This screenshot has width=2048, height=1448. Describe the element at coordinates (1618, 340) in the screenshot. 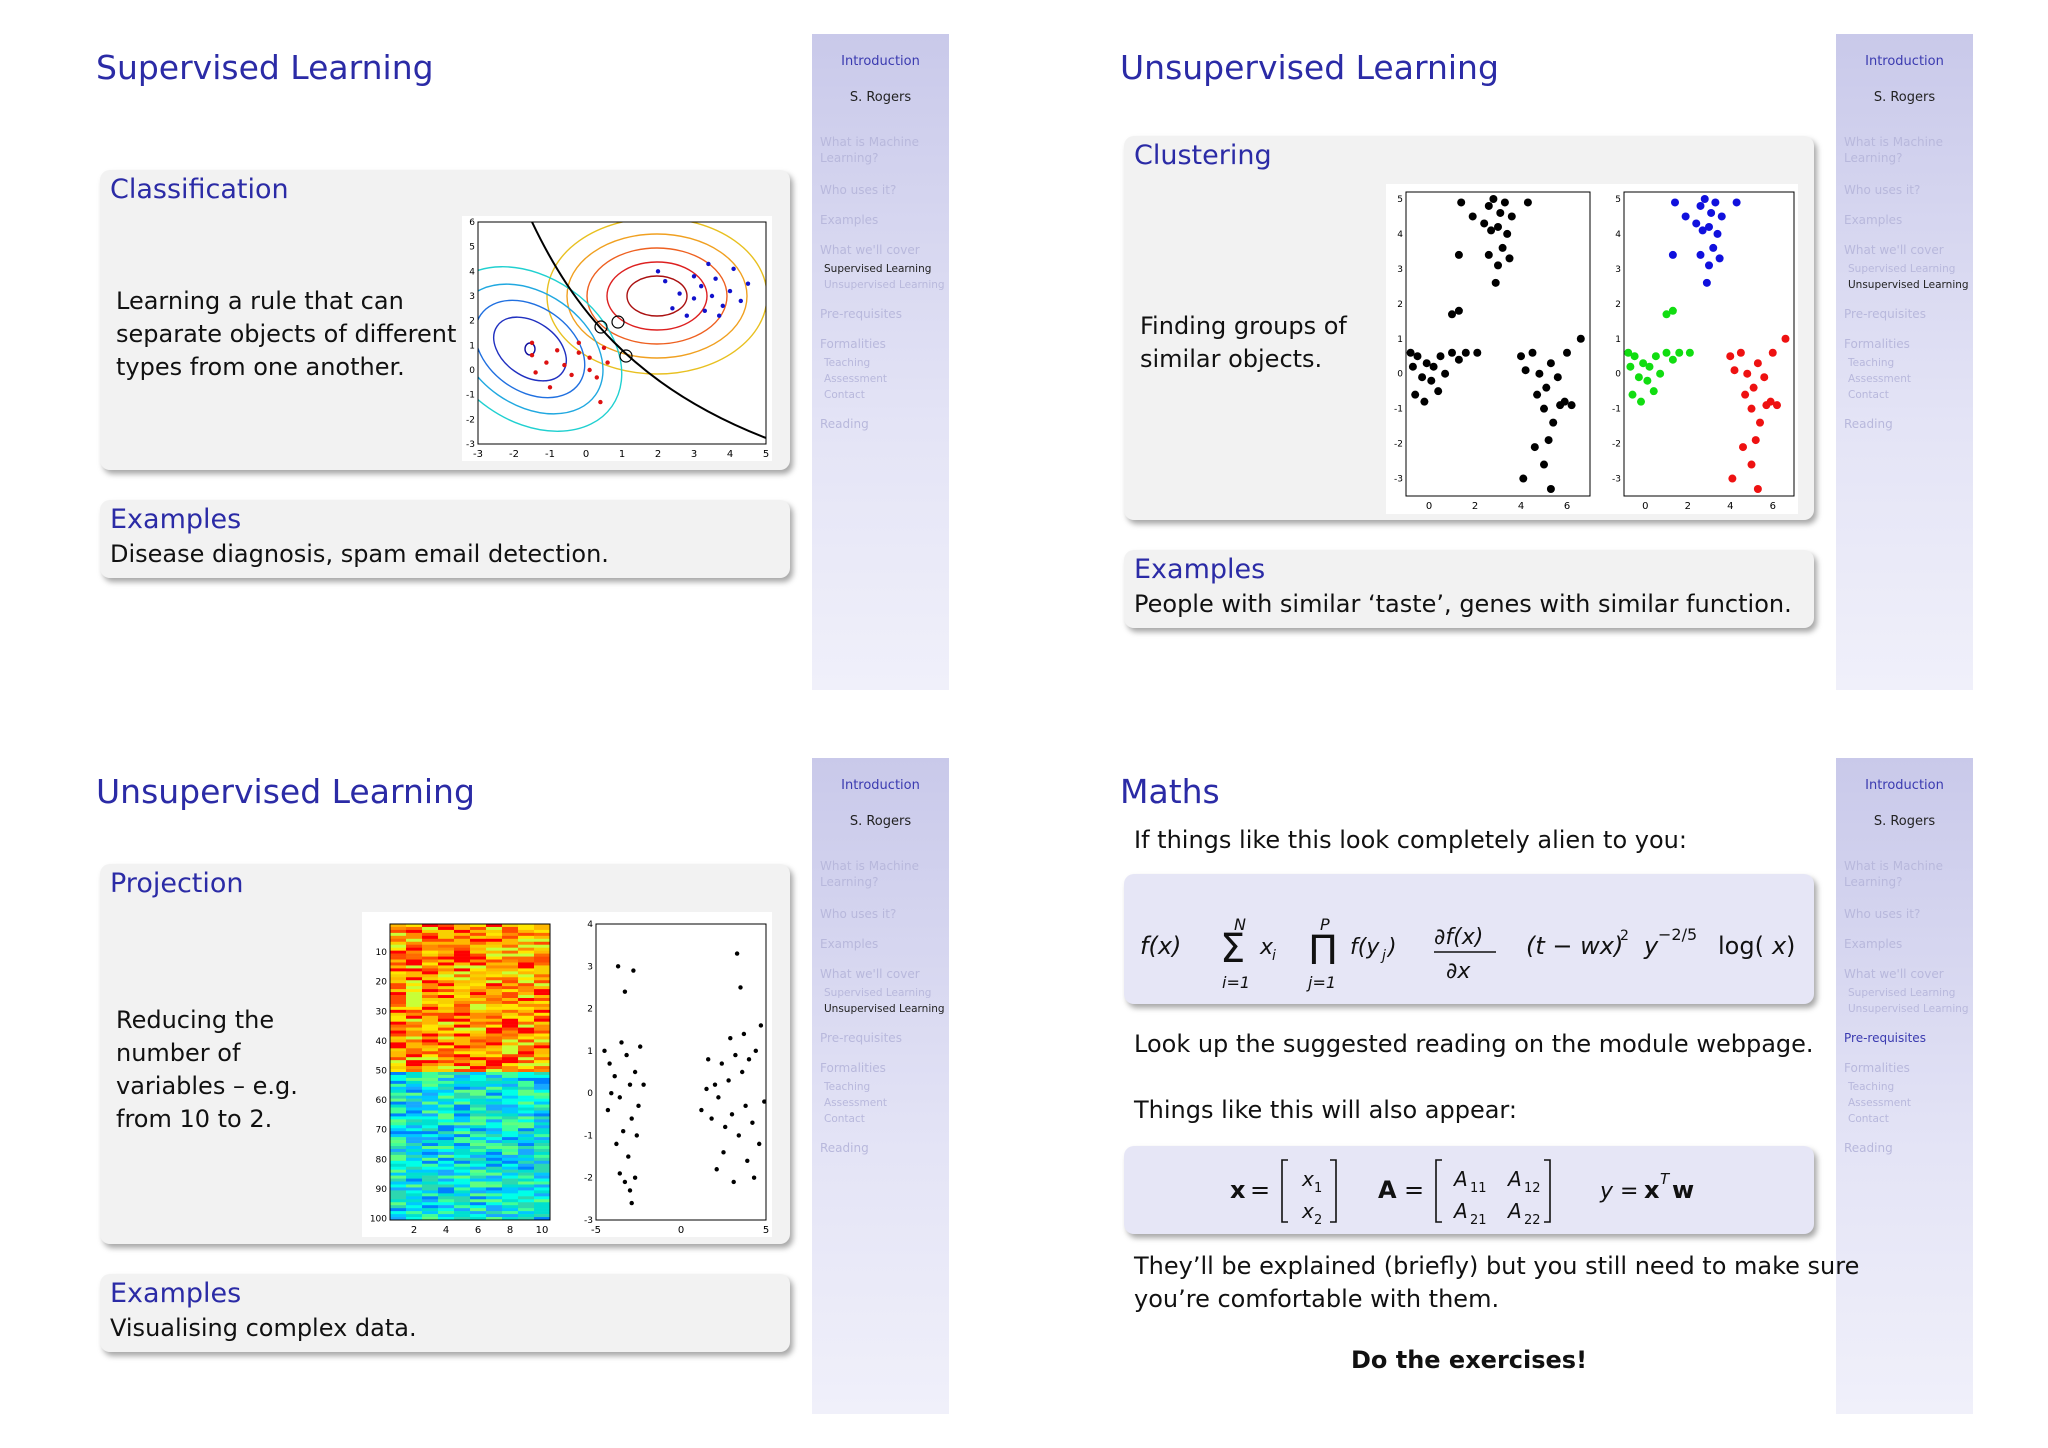

I see `y-tick-label: 1` at that location.